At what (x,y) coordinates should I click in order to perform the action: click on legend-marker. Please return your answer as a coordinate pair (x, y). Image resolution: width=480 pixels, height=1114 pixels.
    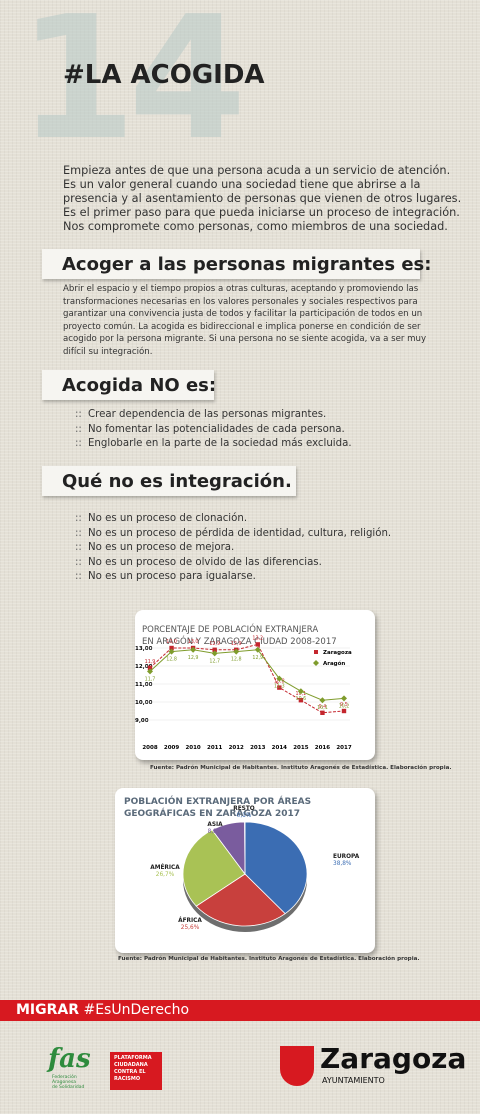
    Looking at the image, I should click on (316, 663).